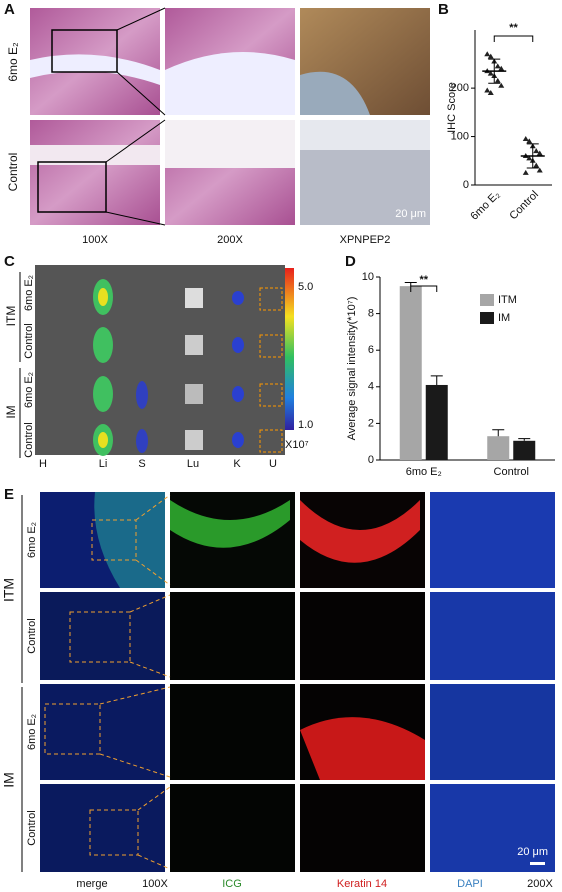 Image resolution: width=562 pixels, height=892 pixels. What do you see at coordinates (352, 369) in the screenshot?
I see `y-axis-label: Average signal intensity(*10⁷)` at bounding box center [352, 369].